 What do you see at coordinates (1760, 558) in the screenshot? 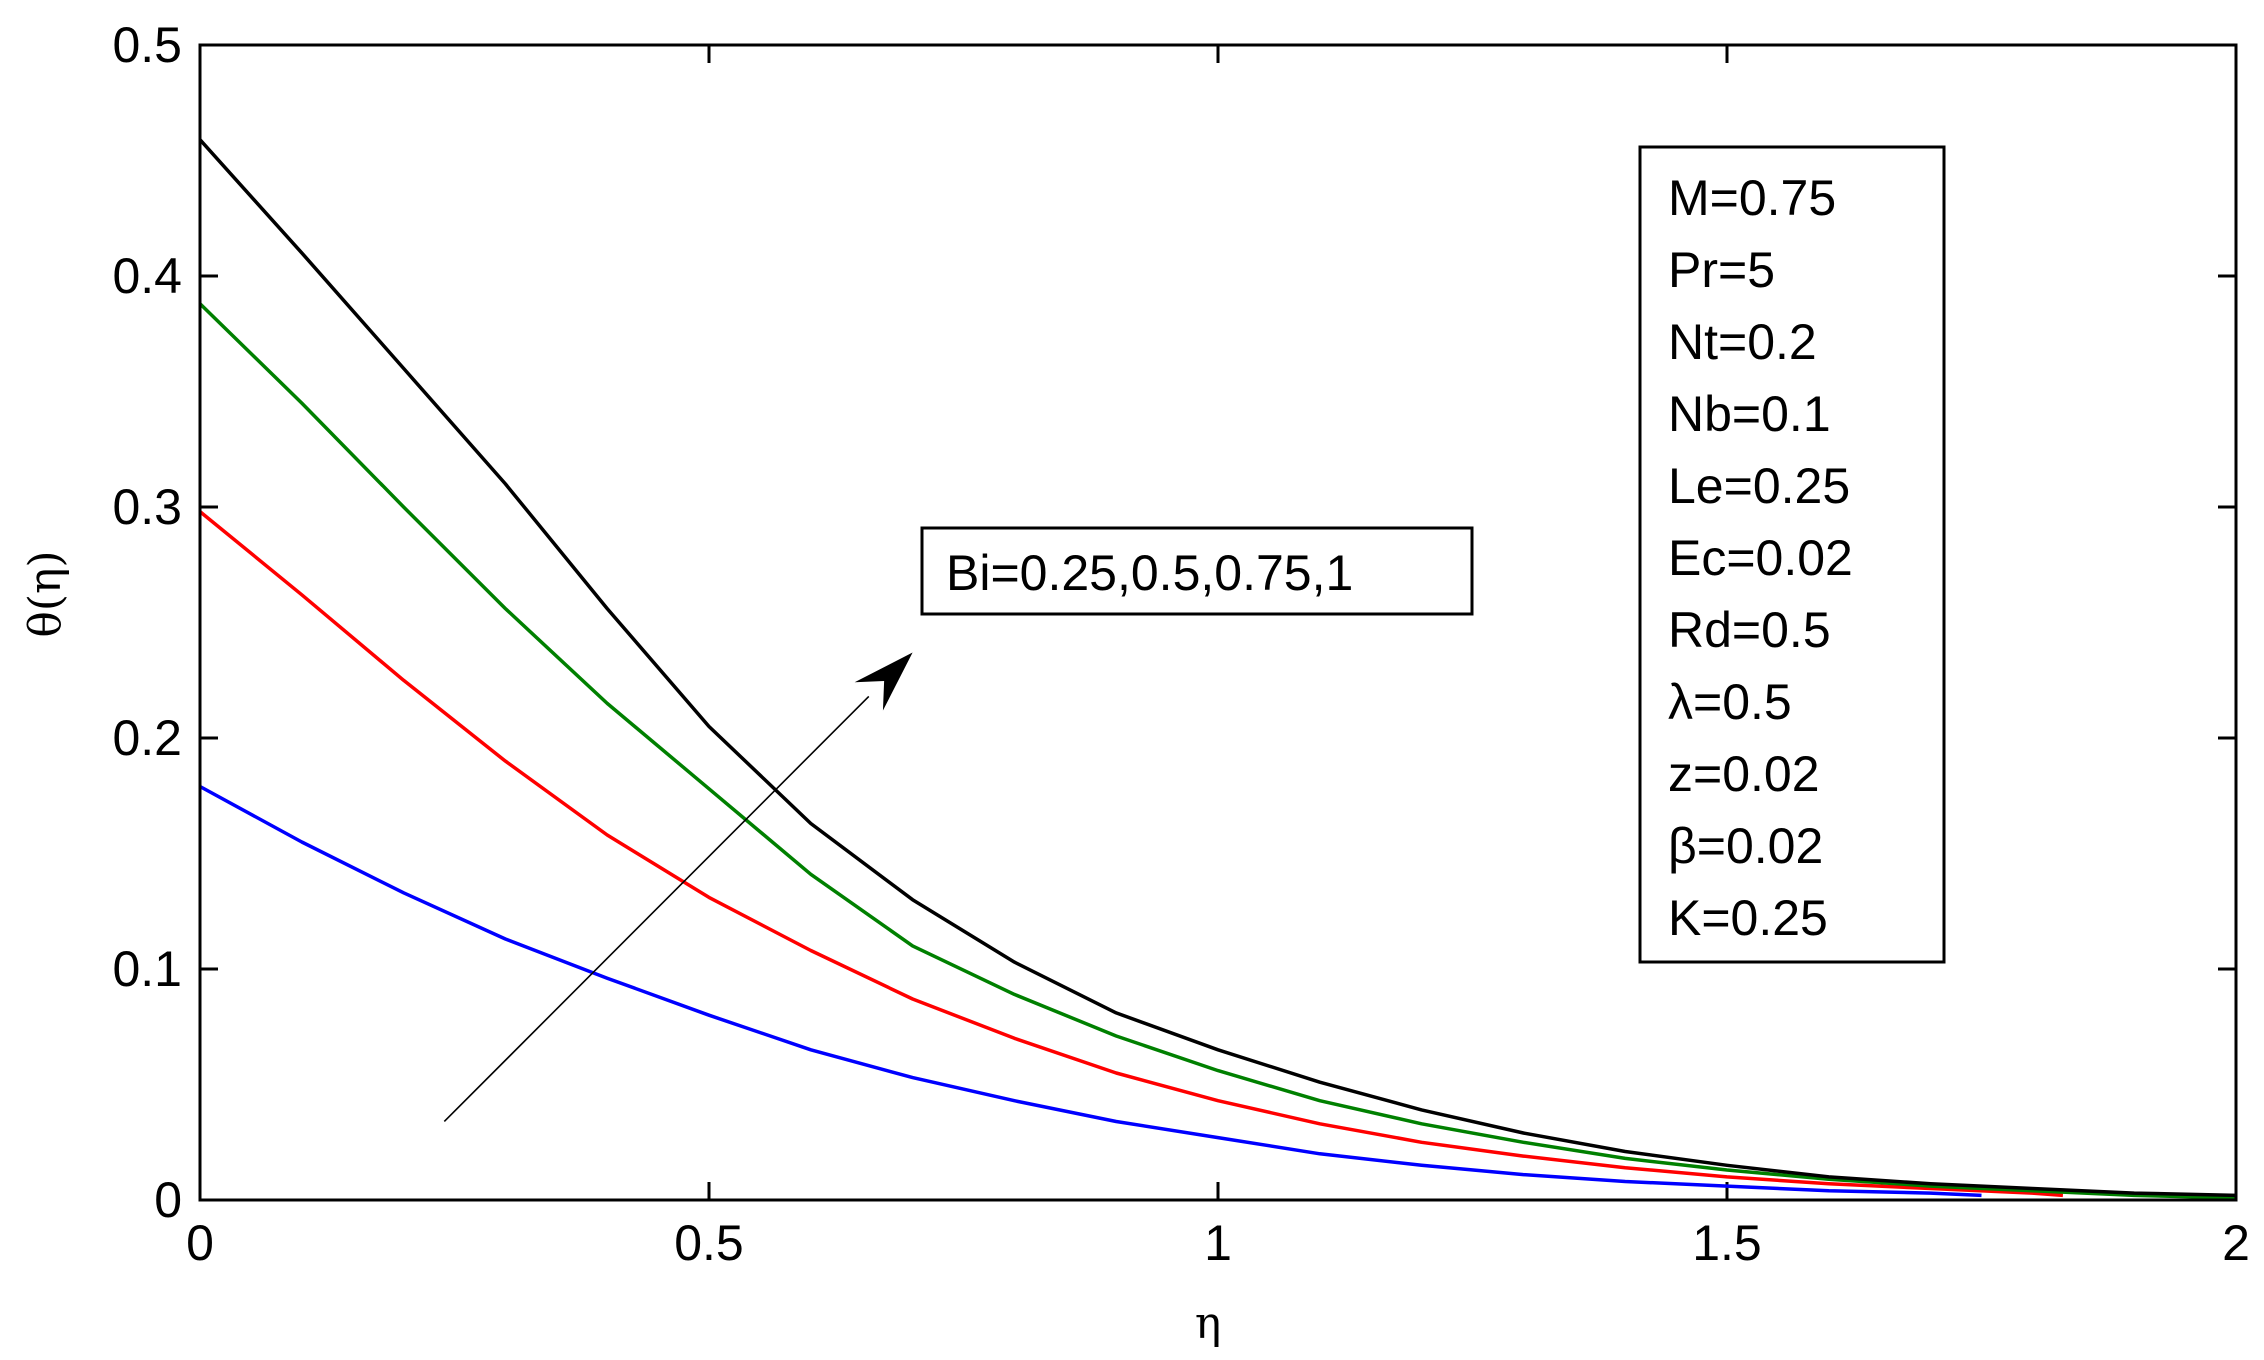
I see `parameter-line: Ec=0.02` at bounding box center [1760, 558].